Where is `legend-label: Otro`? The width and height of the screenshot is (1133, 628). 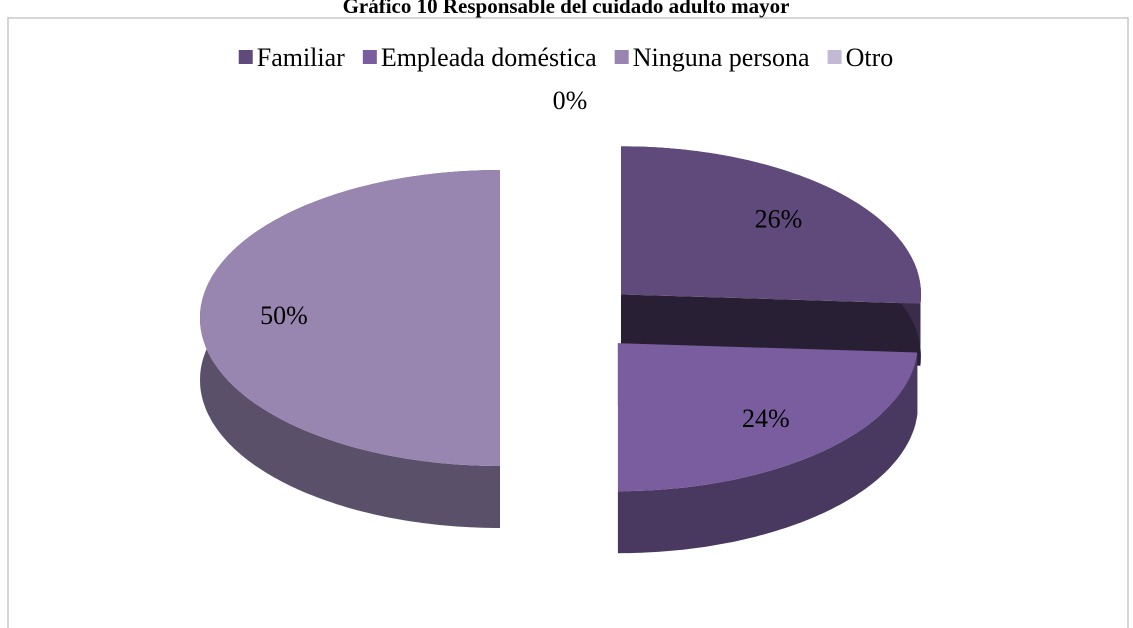 legend-label: Otro is located at coordinates (870, 57).